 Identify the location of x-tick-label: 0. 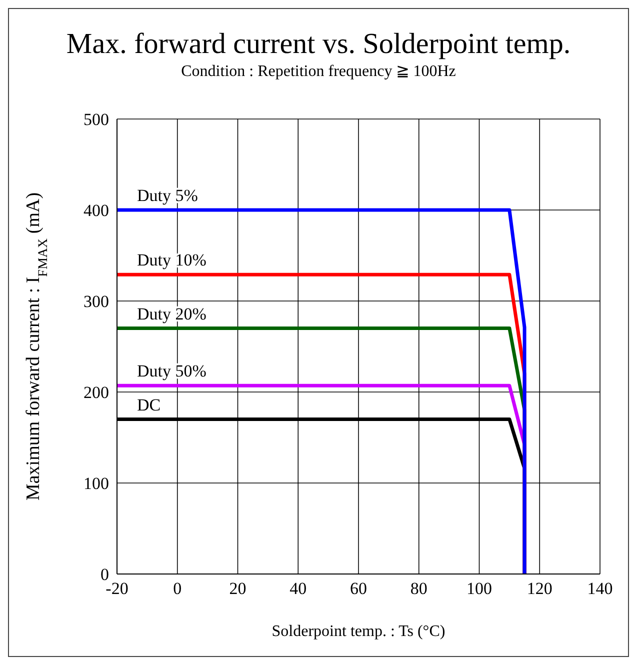
(177, 588).